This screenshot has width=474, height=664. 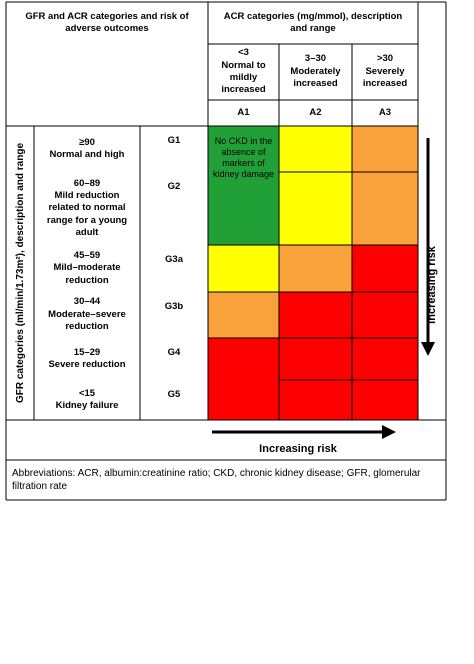 What do you see at coordinates (174, 352) in the screenshot?
I see `row-code-text: G4` at bounding box center [174, 352].